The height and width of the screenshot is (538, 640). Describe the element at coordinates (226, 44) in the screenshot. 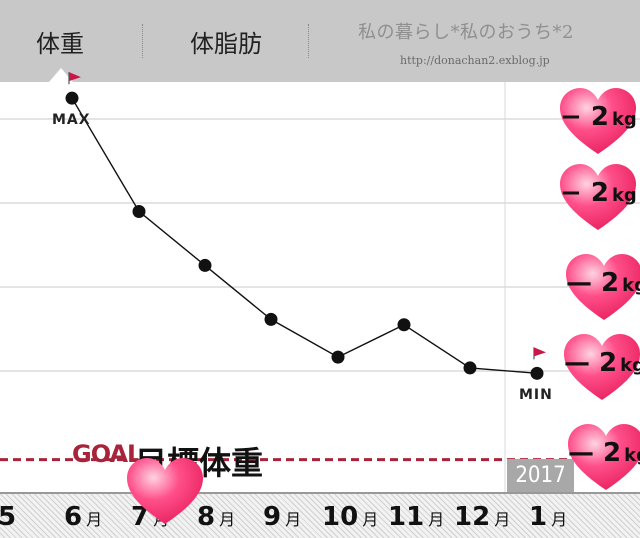

I see `tab-body-fat: 体脂肪` at that location.